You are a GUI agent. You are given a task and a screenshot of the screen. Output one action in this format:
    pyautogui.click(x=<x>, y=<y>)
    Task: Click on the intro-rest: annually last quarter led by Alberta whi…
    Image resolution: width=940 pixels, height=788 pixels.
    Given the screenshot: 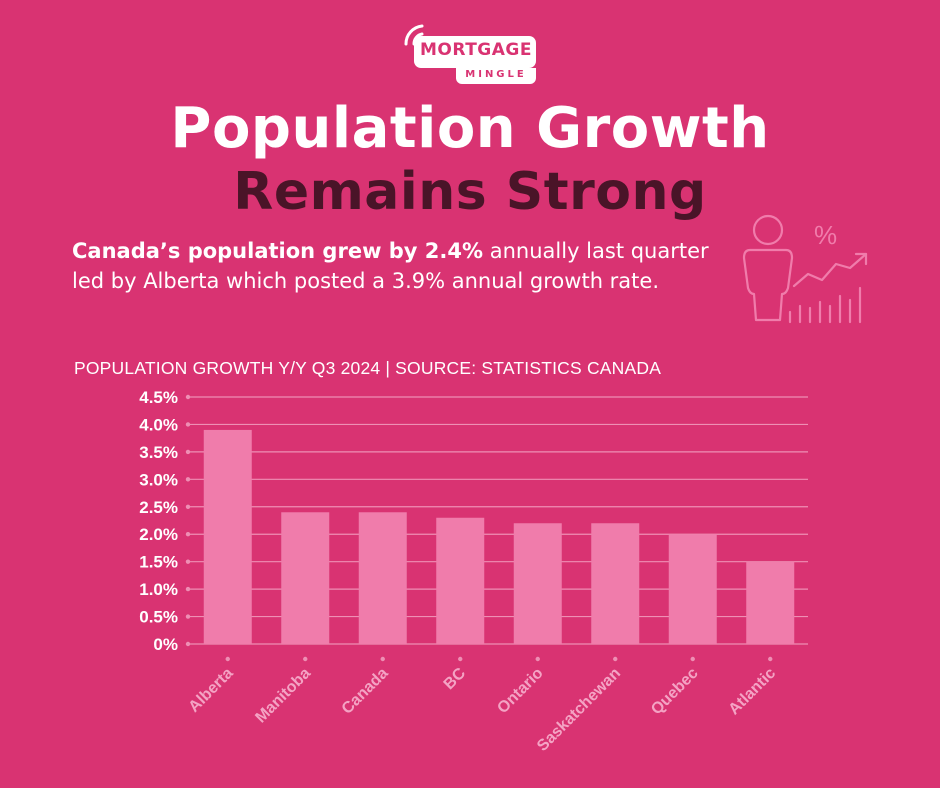 What is the action you would take?
    pyautogui.click(x=390, y=266)
    